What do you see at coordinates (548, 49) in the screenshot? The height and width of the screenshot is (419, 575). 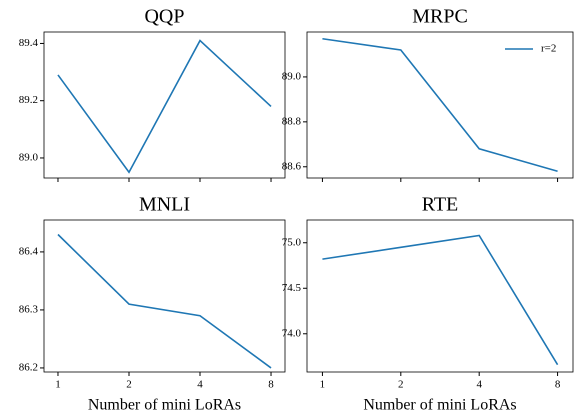 I see `legend-label: r=2` at bounding box center [548, 49].